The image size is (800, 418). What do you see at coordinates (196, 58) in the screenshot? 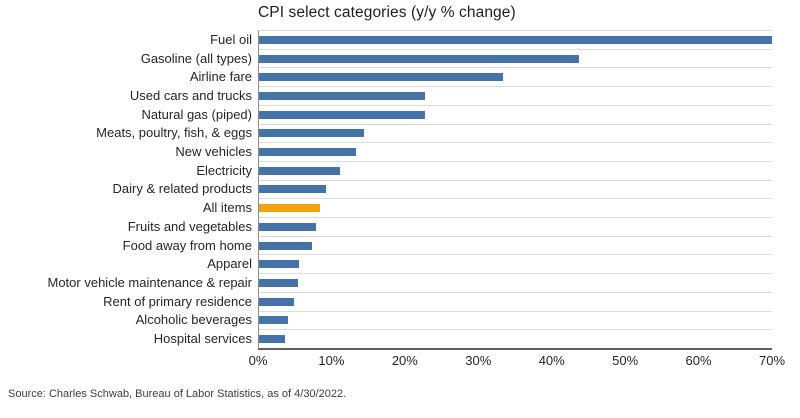
I see `category-label: Gasoline (all types)` at bounding box center [196, 58].